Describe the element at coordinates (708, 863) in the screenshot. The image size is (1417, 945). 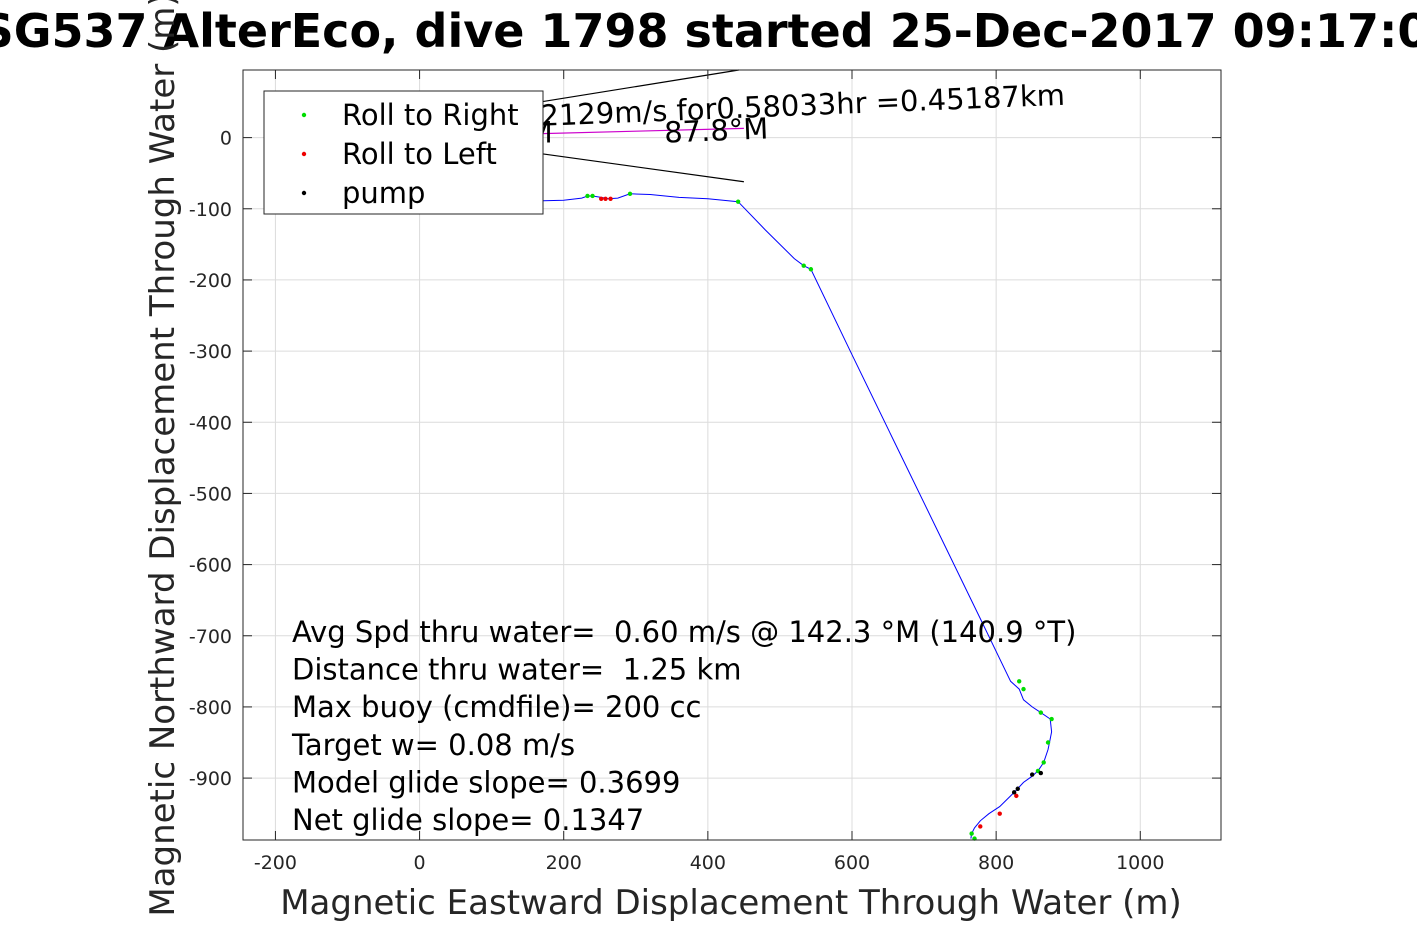
I see `x-tick-label: 400` at that location.